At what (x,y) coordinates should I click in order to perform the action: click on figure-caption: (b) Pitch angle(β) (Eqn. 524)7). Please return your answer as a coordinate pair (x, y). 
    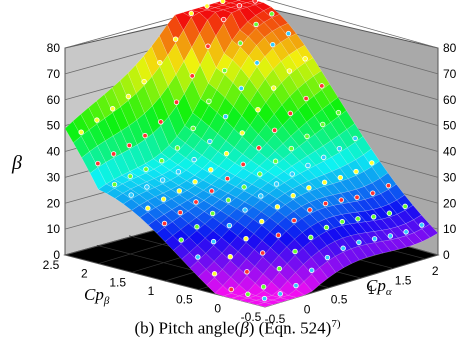
    Looking at the image, I should click on (237, 328).